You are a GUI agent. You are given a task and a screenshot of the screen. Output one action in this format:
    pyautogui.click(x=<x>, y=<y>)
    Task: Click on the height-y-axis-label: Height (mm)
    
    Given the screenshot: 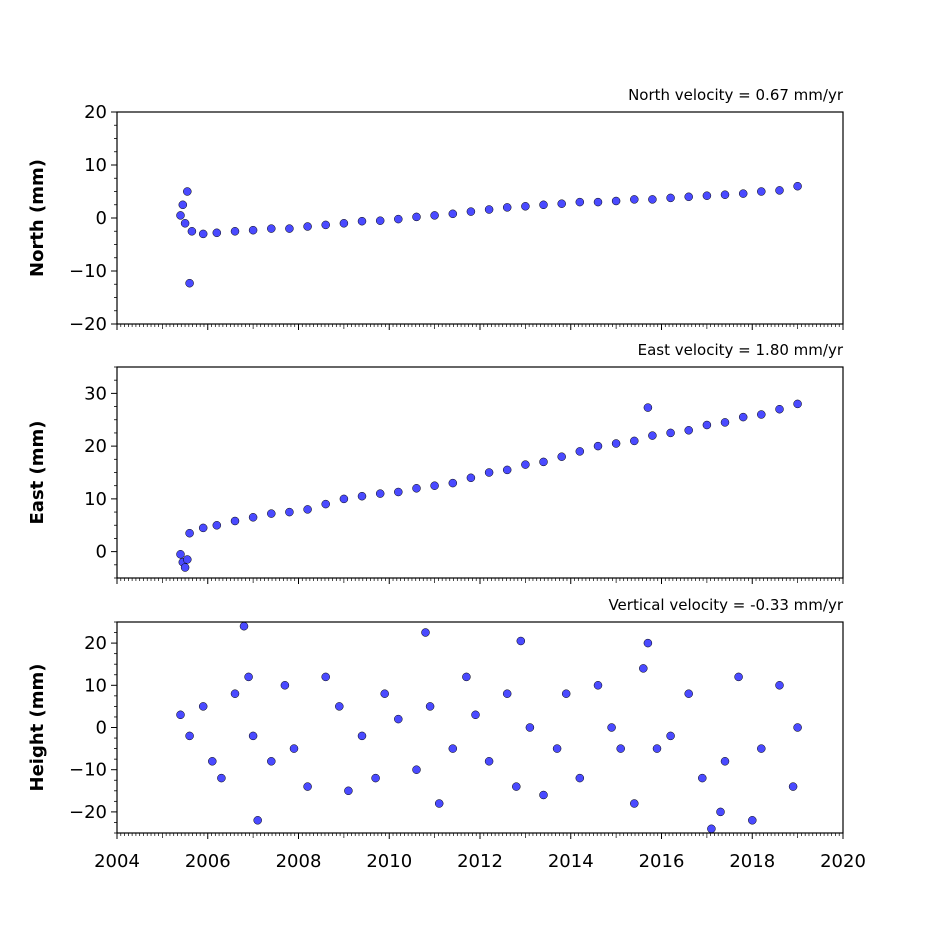 What is the action you would take?
    pyautogui.click(x=37, y=728)
    